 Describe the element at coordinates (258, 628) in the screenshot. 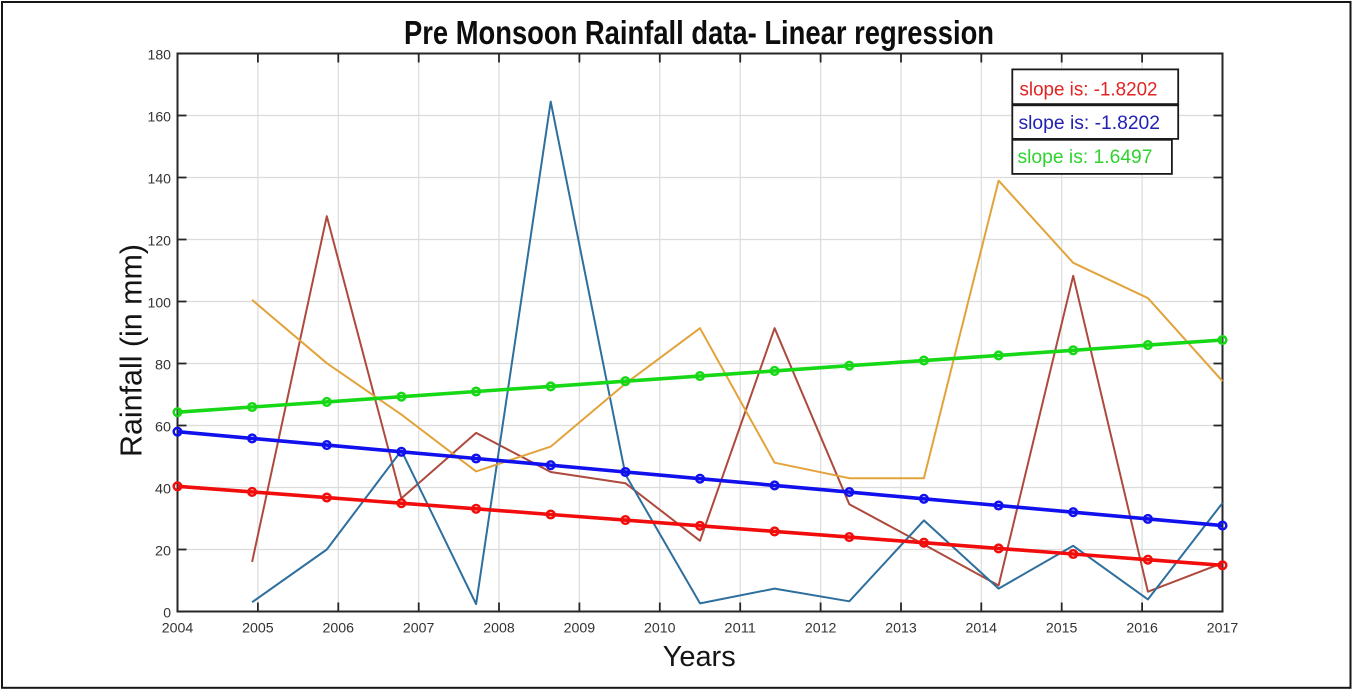

I see `svg-text: 2005` at that location.